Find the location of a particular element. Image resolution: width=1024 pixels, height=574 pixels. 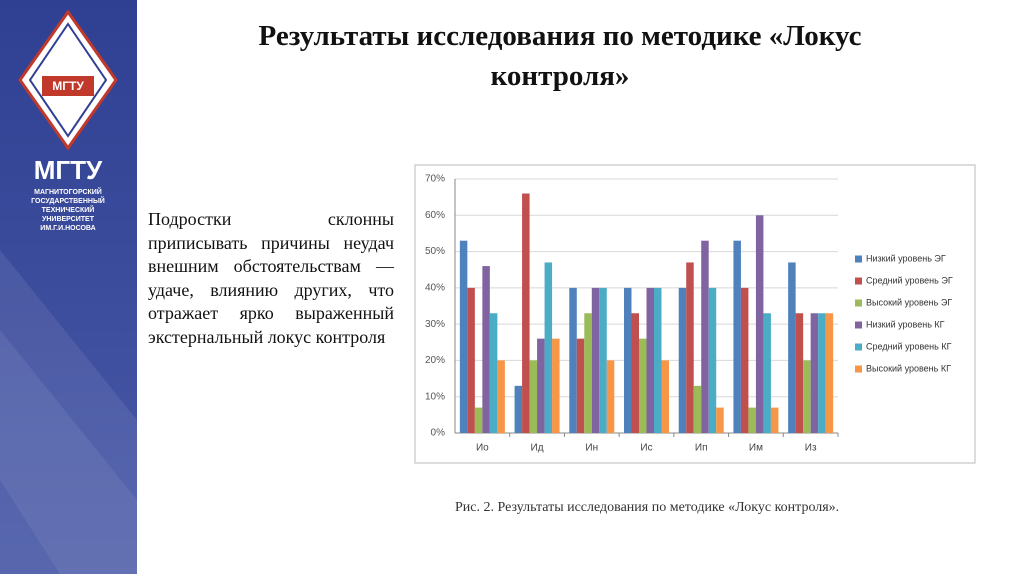

y-tick-label: 40% is located at coordinates (435, 287).